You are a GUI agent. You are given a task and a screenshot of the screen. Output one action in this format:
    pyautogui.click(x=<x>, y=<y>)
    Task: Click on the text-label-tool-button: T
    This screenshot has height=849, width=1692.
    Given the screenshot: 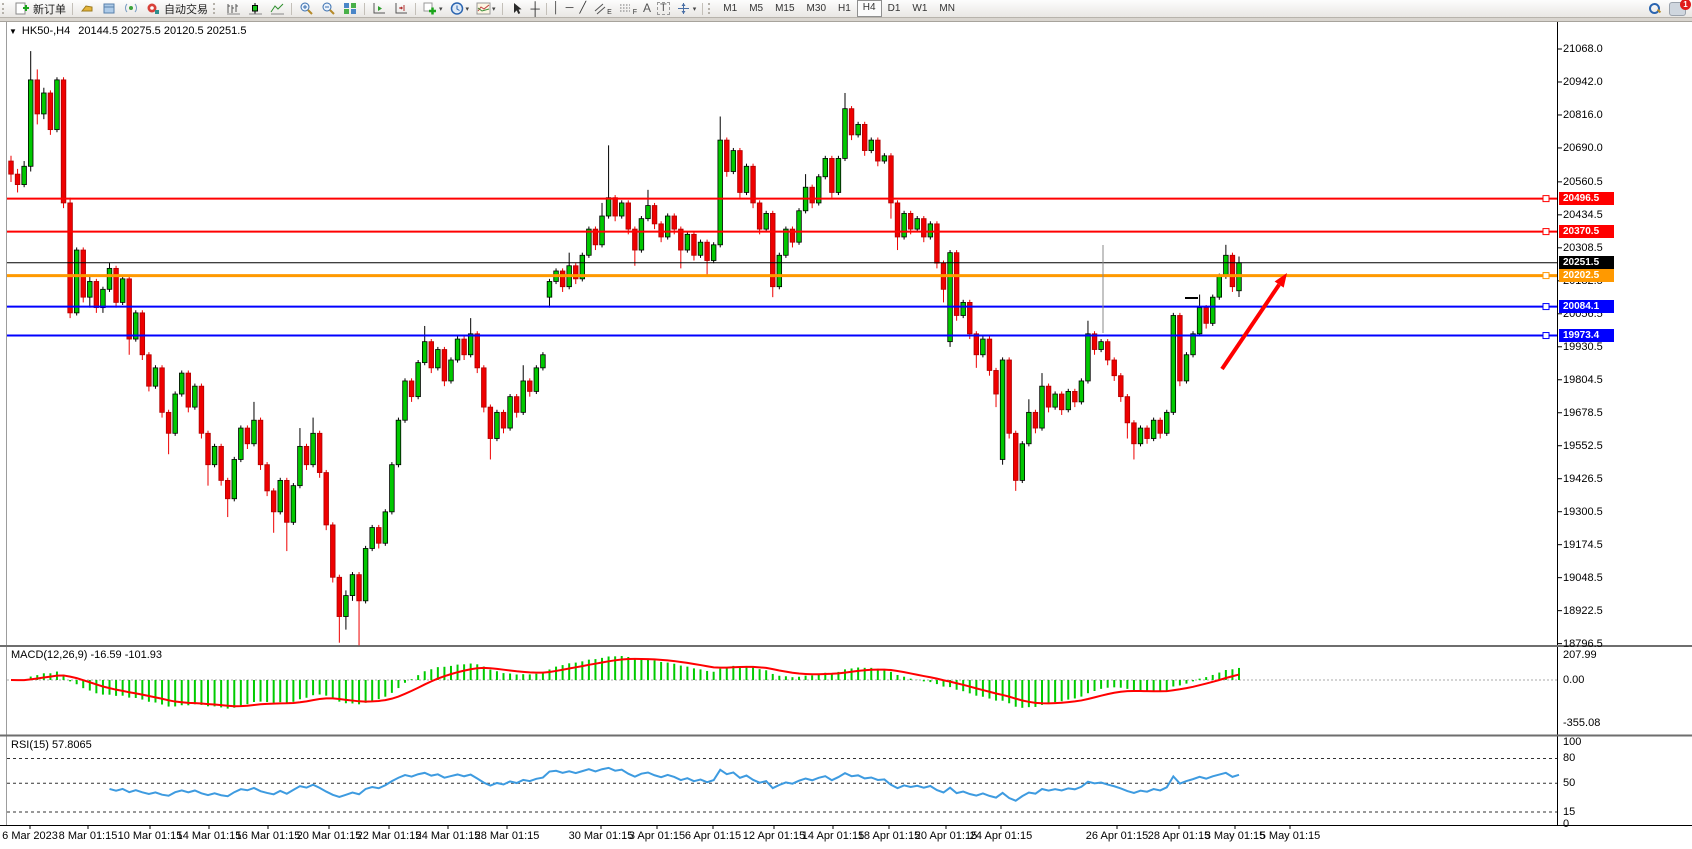 What is the action you would take?
    pyautogui.click(x=663, y=8)
    